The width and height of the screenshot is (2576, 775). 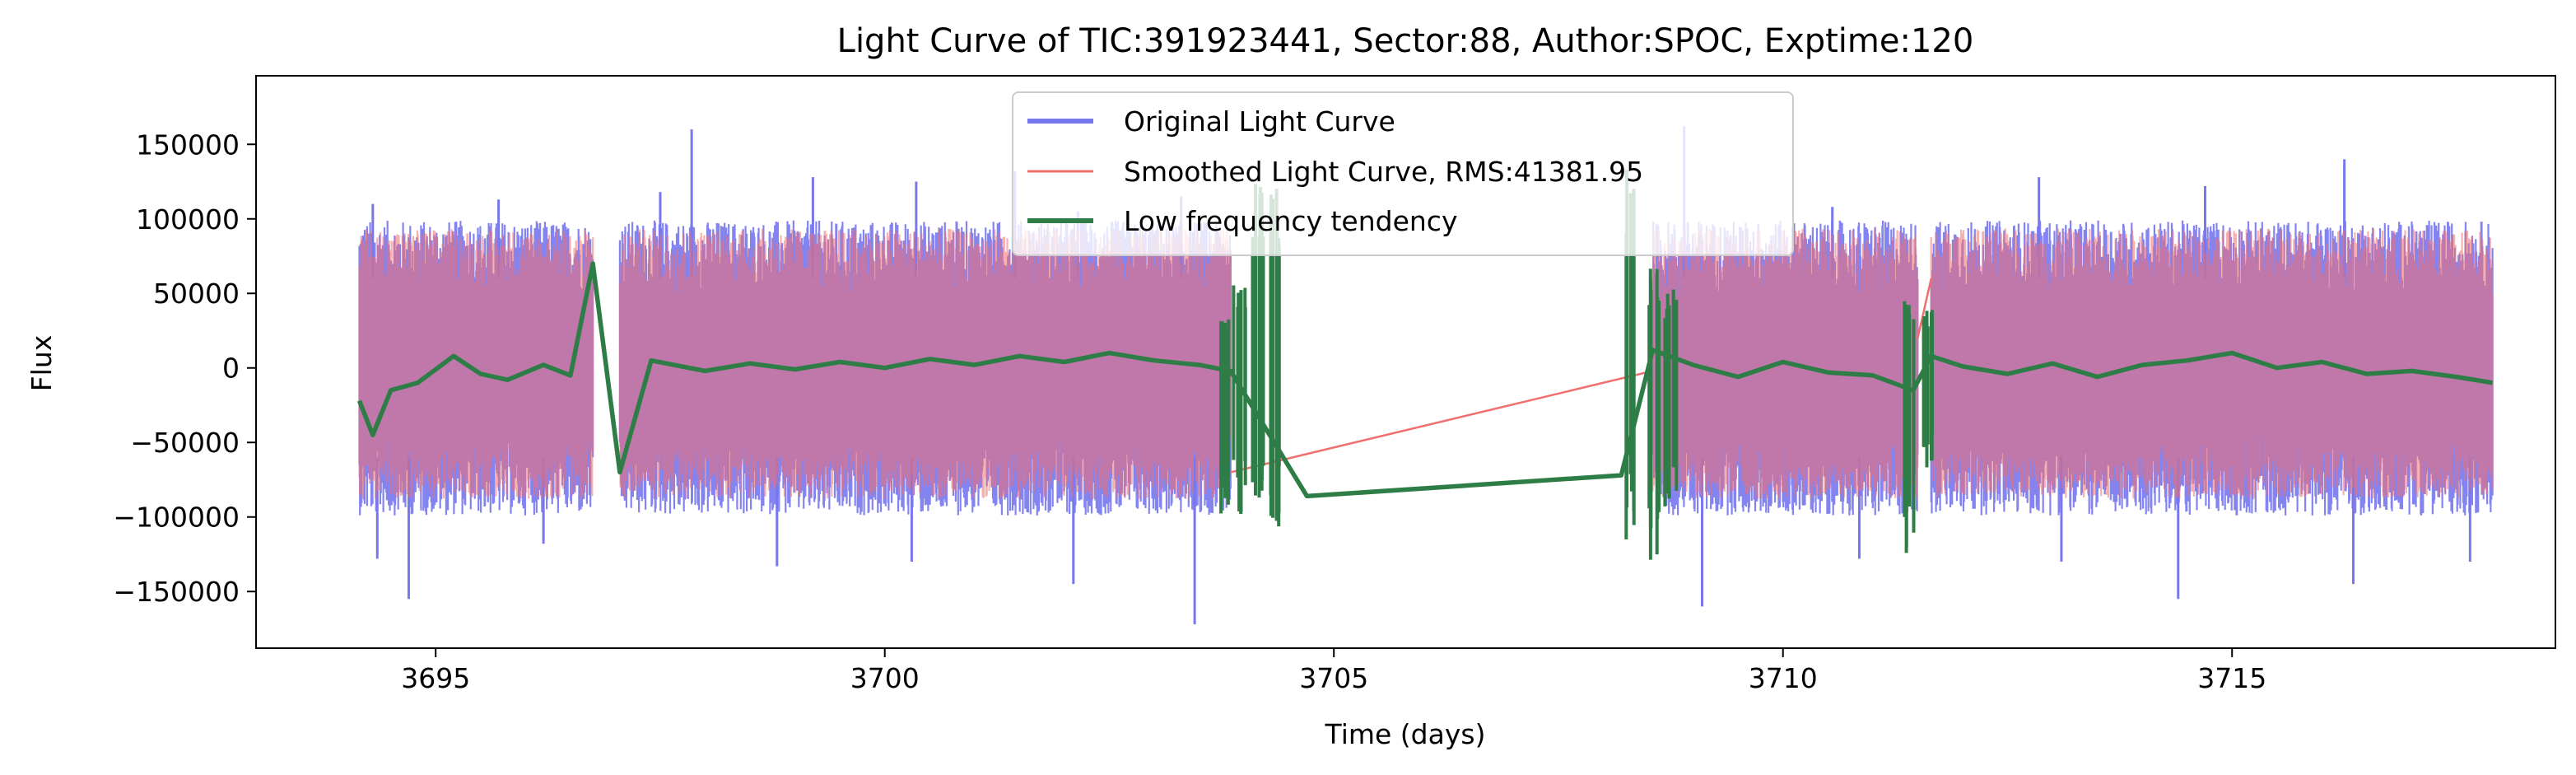 I want to click on y-tick-label: 100000, so click(x=188, y=219).